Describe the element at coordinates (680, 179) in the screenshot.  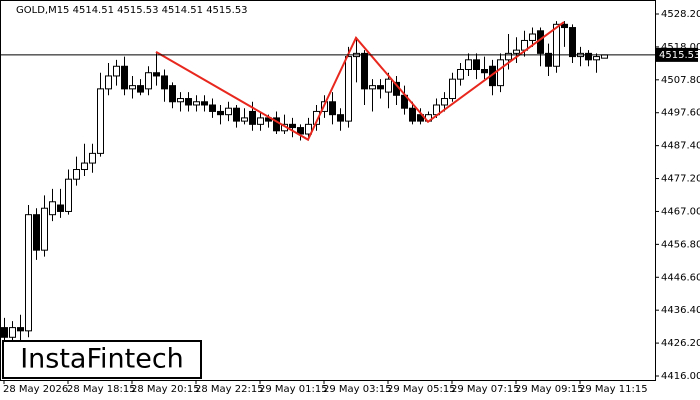
I see `y-tick-label: 4477.20` at that location.